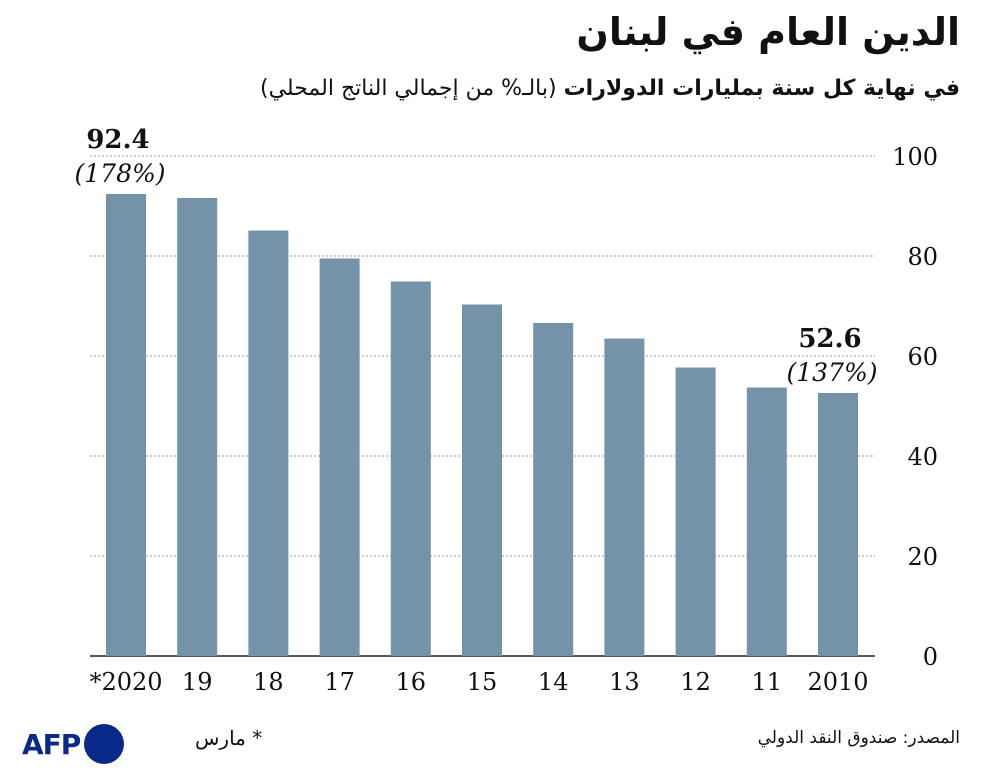 The image size is (1000, 773). I want to click on data-label-value: 52.6, so click(829, 339).